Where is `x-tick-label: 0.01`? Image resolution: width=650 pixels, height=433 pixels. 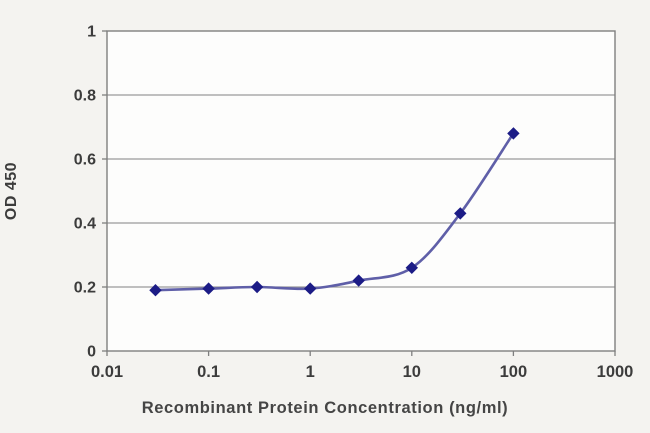
x-tick-label: 0.01 is located at coordinates (107, 372).